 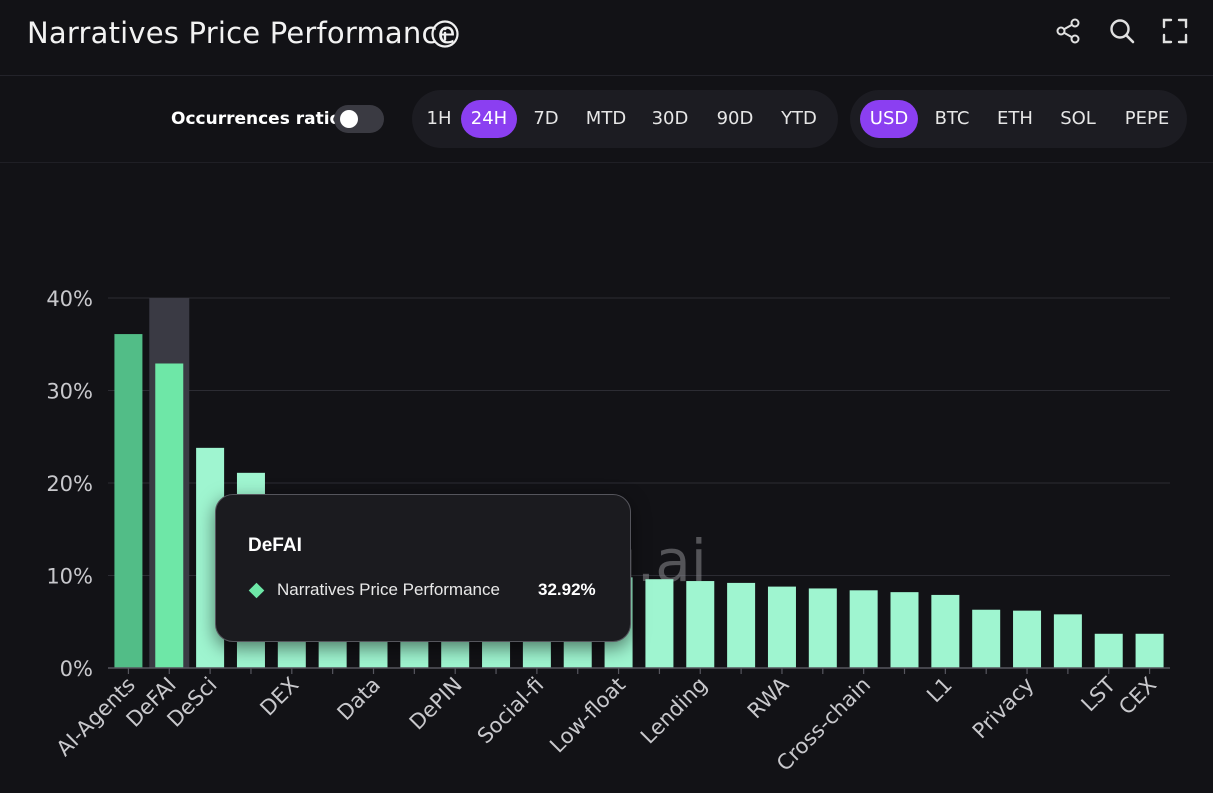 I want to click on occurrences-ratio-label: Occurrences ratio, so click(x=256, y=119).